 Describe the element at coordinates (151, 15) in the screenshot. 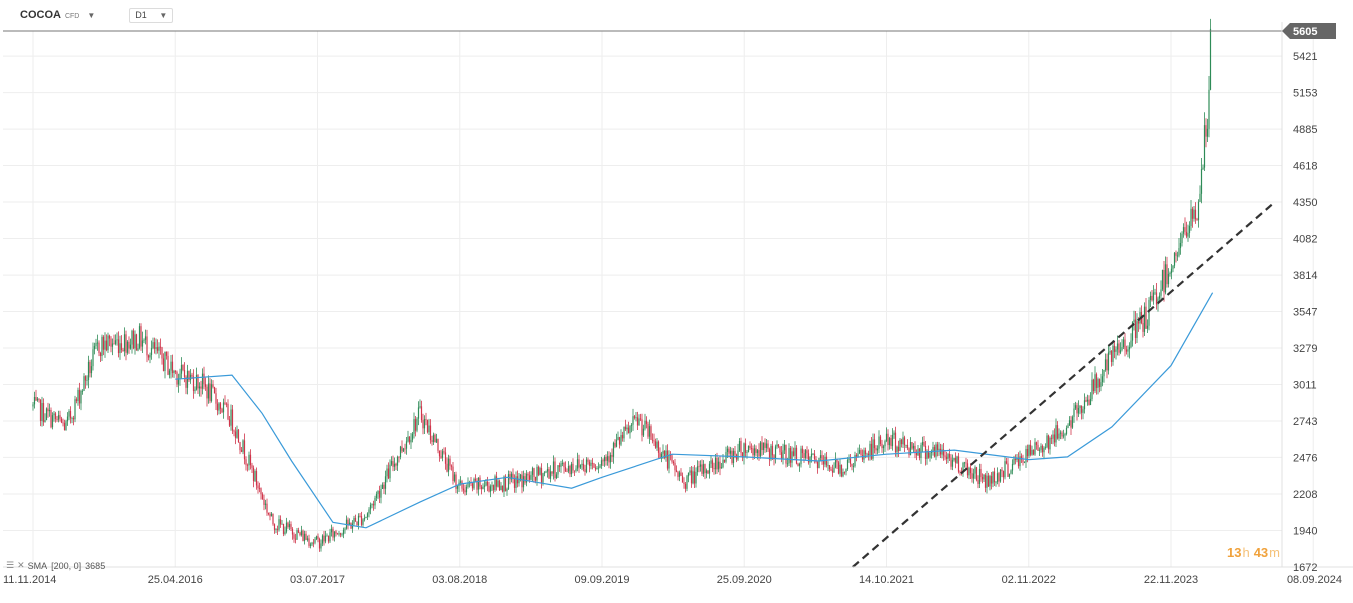

I see `timeframe-selector: D1 ▼` at that location.